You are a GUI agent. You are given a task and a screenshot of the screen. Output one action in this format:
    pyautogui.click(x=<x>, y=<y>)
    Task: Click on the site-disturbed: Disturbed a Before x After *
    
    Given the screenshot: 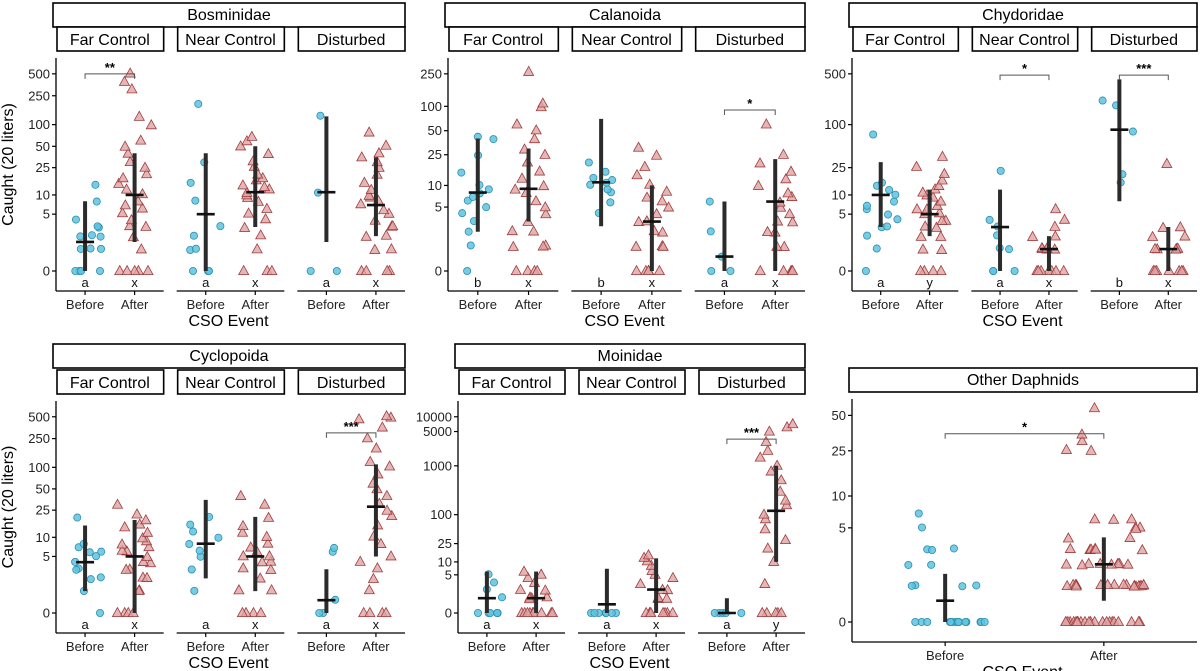 What is the action you would take?
    pyautogui.click(x=750, y=169)
    